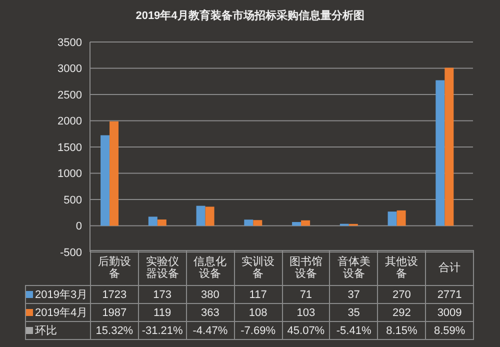 The image size is (500, 347). I want to click on data-label: 3009, so click(450, 313).